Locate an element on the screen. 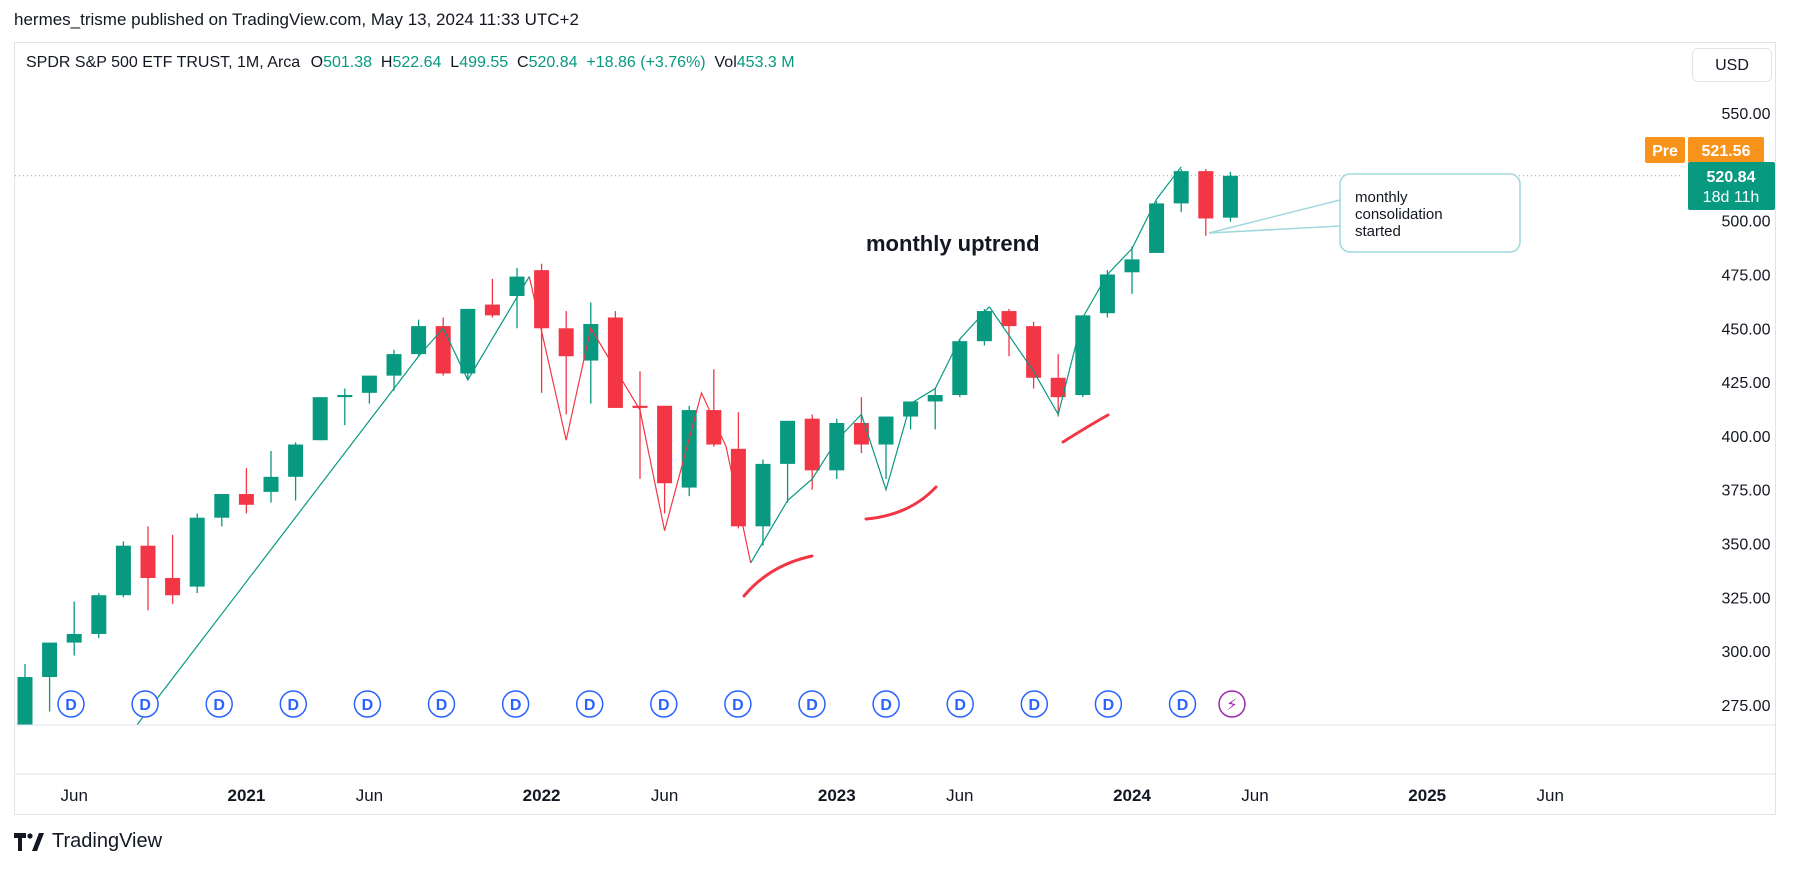  tradingview-logo-icon is located at coordinates (29, 841).